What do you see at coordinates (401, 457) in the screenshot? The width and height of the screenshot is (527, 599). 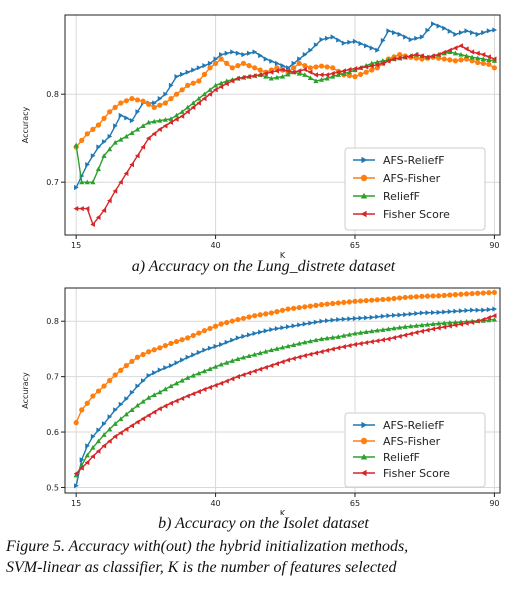 I see `legend-label: ReliefF` at bounding box center [401, 457].